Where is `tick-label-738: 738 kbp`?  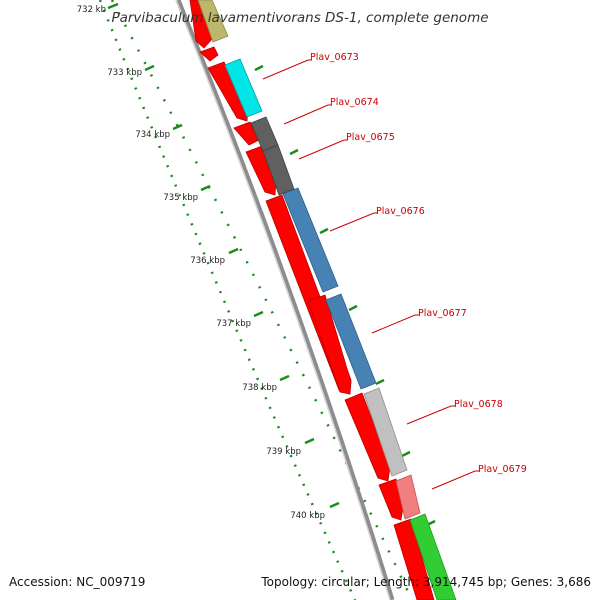
tick-label-738: 738 kbp is located at coordinates (259, 388).